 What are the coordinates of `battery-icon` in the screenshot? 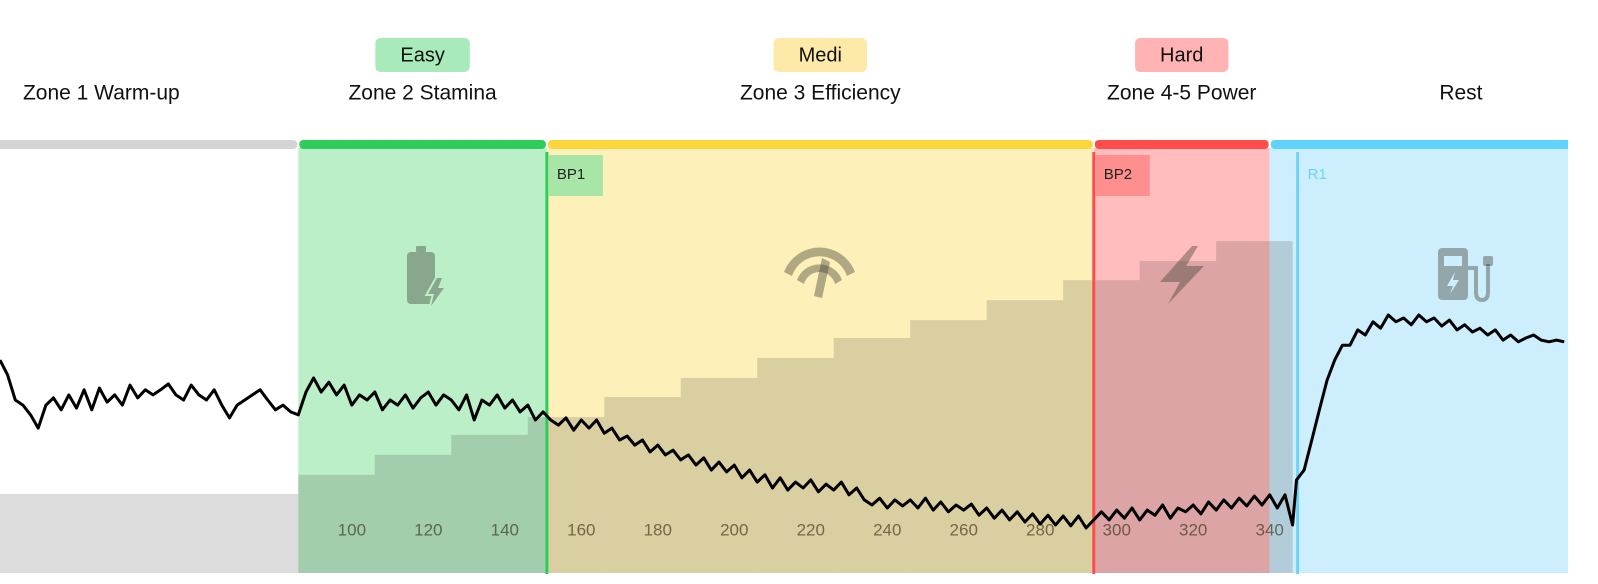 It's located at (427, 277).